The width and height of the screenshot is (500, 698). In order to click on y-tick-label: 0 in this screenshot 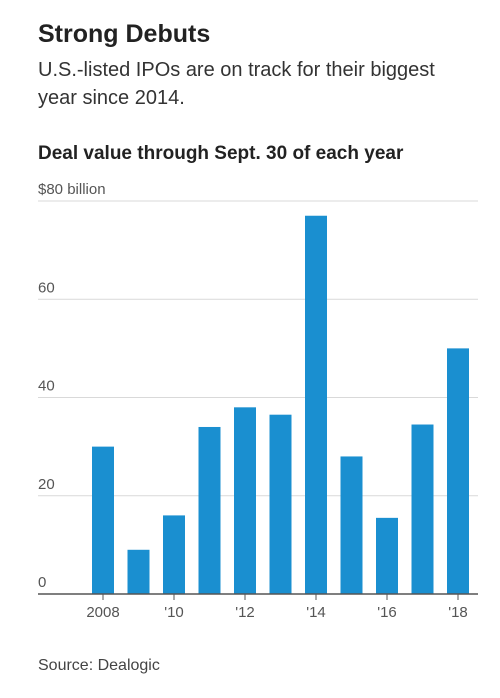, I will do `click(42, 582)`.